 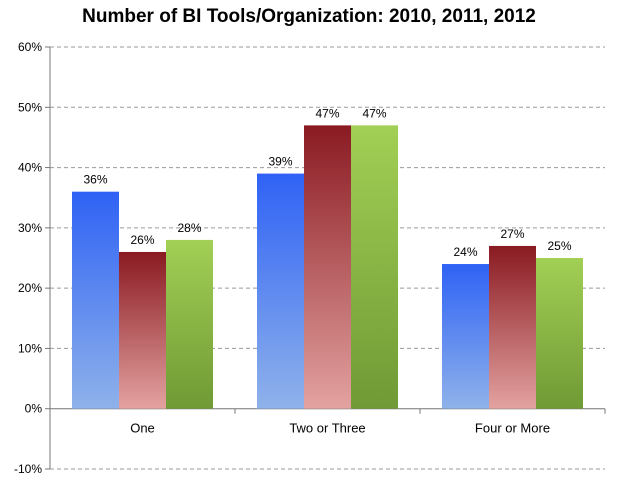 What do you see at coordinates (30, 47) in the screenshot?
I see `y-tick-label: 60%` at bounding box center [30, 47].